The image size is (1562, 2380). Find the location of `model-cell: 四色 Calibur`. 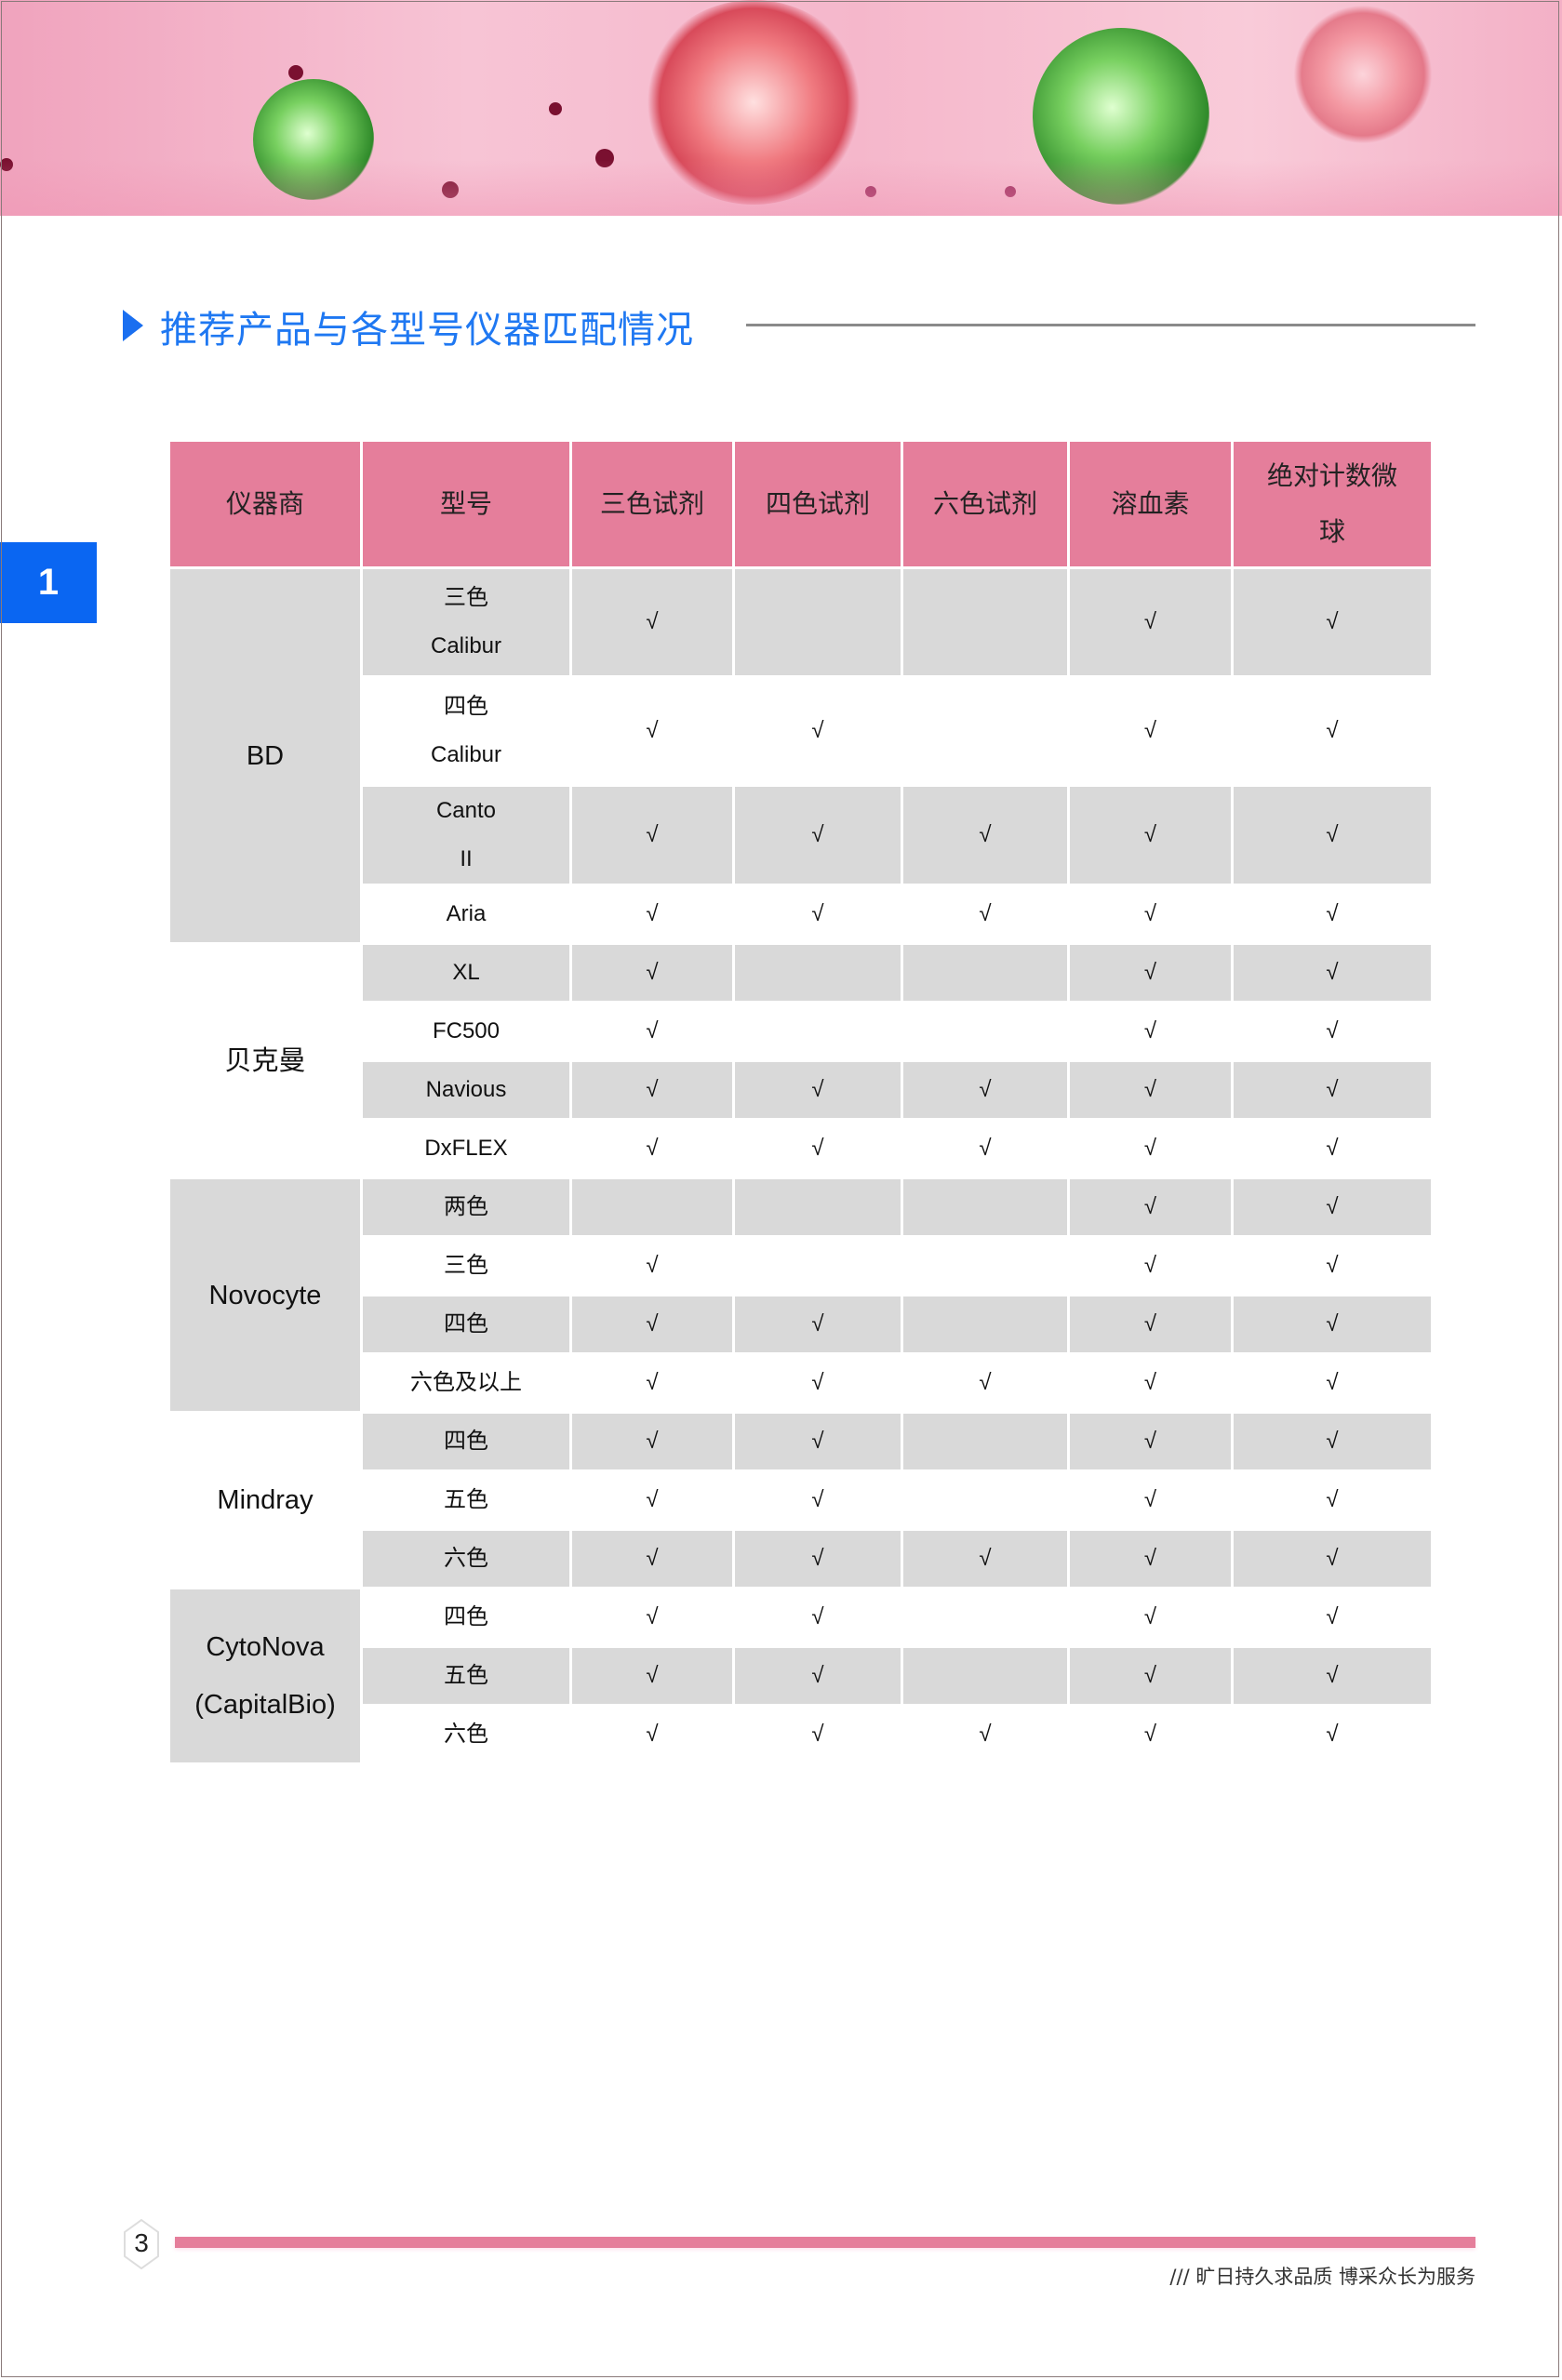

model-cell: 四色 Calibur is located at coordinates (466, 731).